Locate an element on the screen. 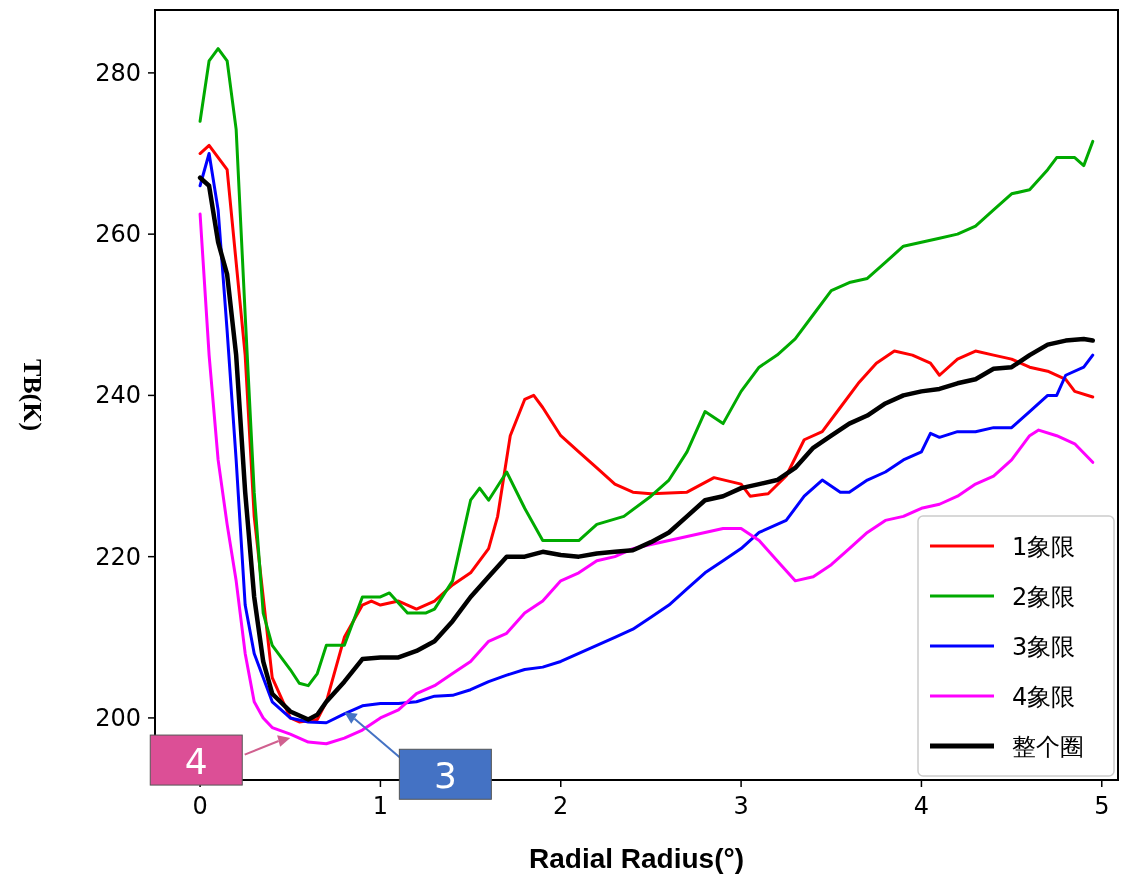  legend-label: 2象限 is located at coordinates (1044, 597).